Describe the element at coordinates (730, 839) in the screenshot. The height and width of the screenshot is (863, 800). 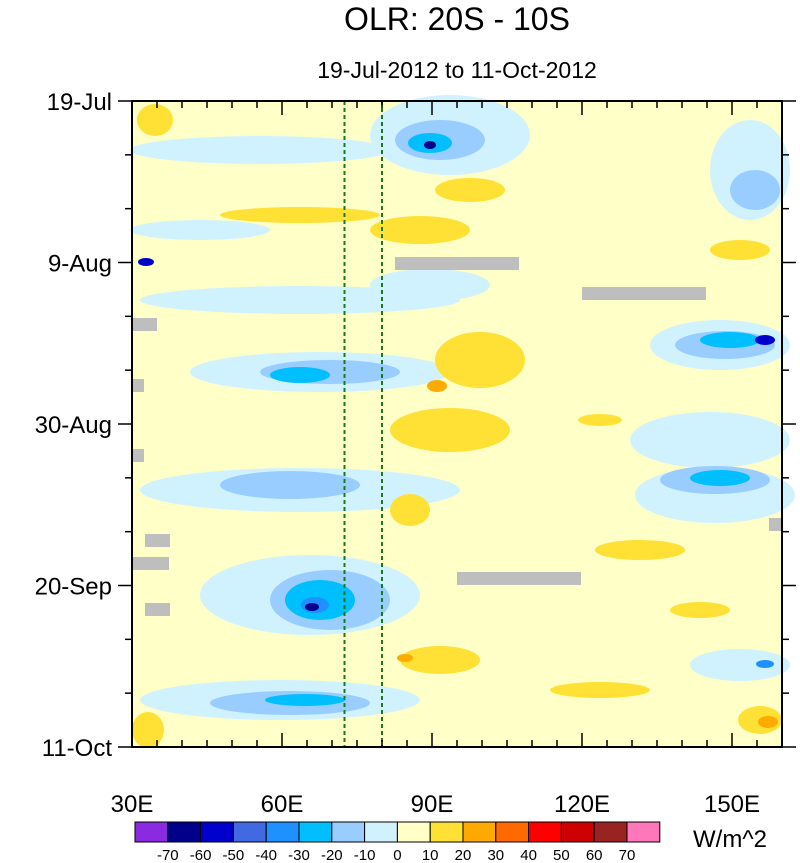
I see `colorbar-units: W/m^2` at that location.